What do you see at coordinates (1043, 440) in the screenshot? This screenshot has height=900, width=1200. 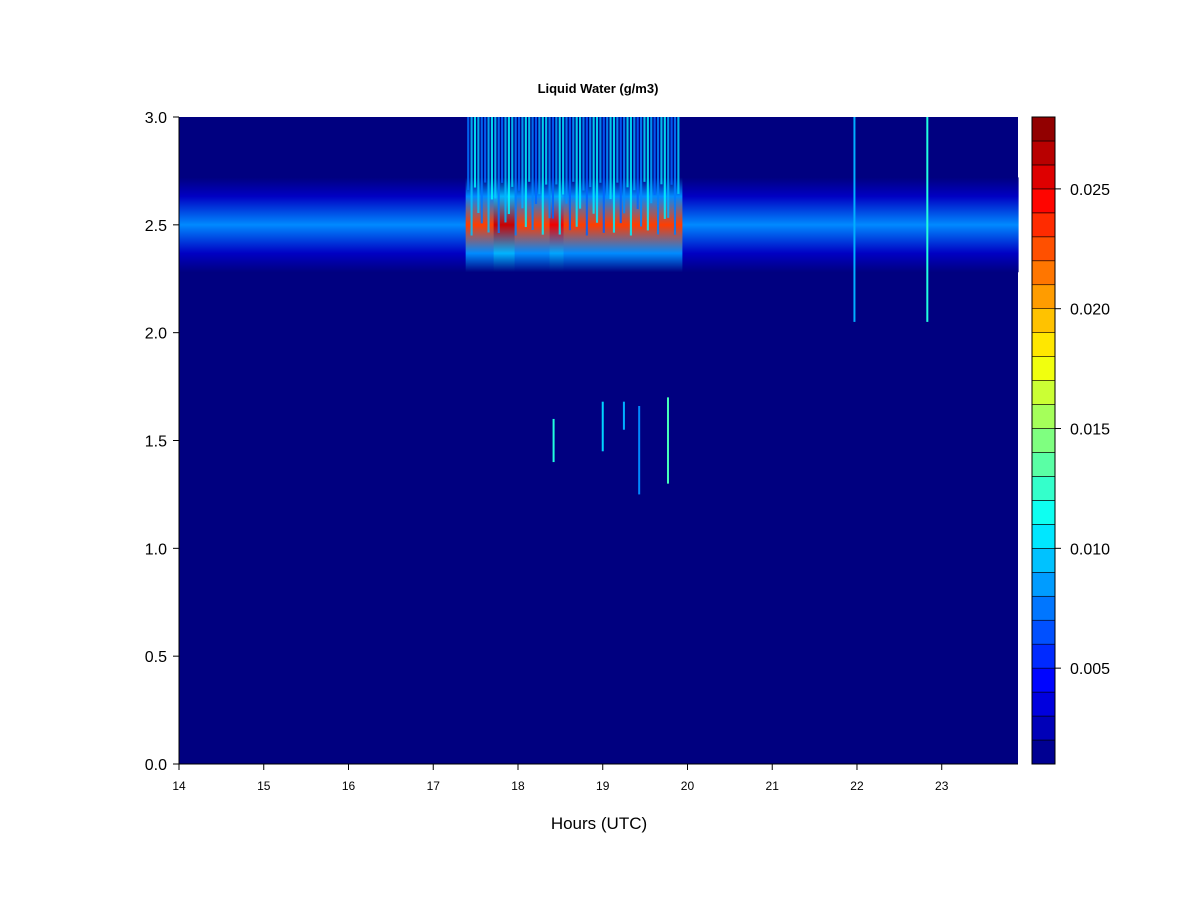 I see `colorbar-frame` at bounding box center [1043, 440].